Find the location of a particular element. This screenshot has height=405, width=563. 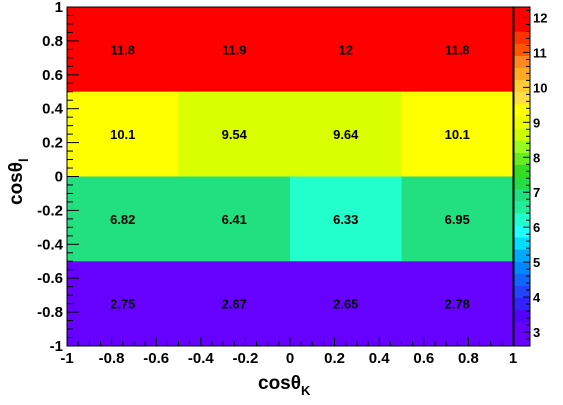

colorbar-frame is located at coordinates (522, 176).